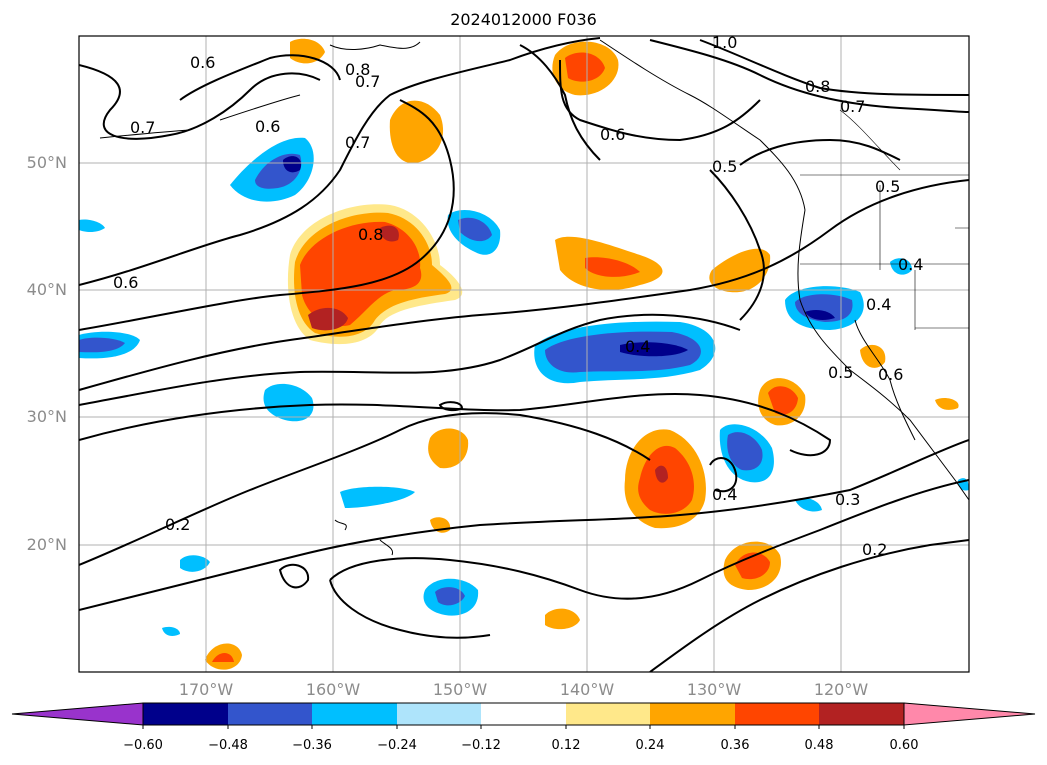  I want to click on colorbar-outline, so click(523, 714).